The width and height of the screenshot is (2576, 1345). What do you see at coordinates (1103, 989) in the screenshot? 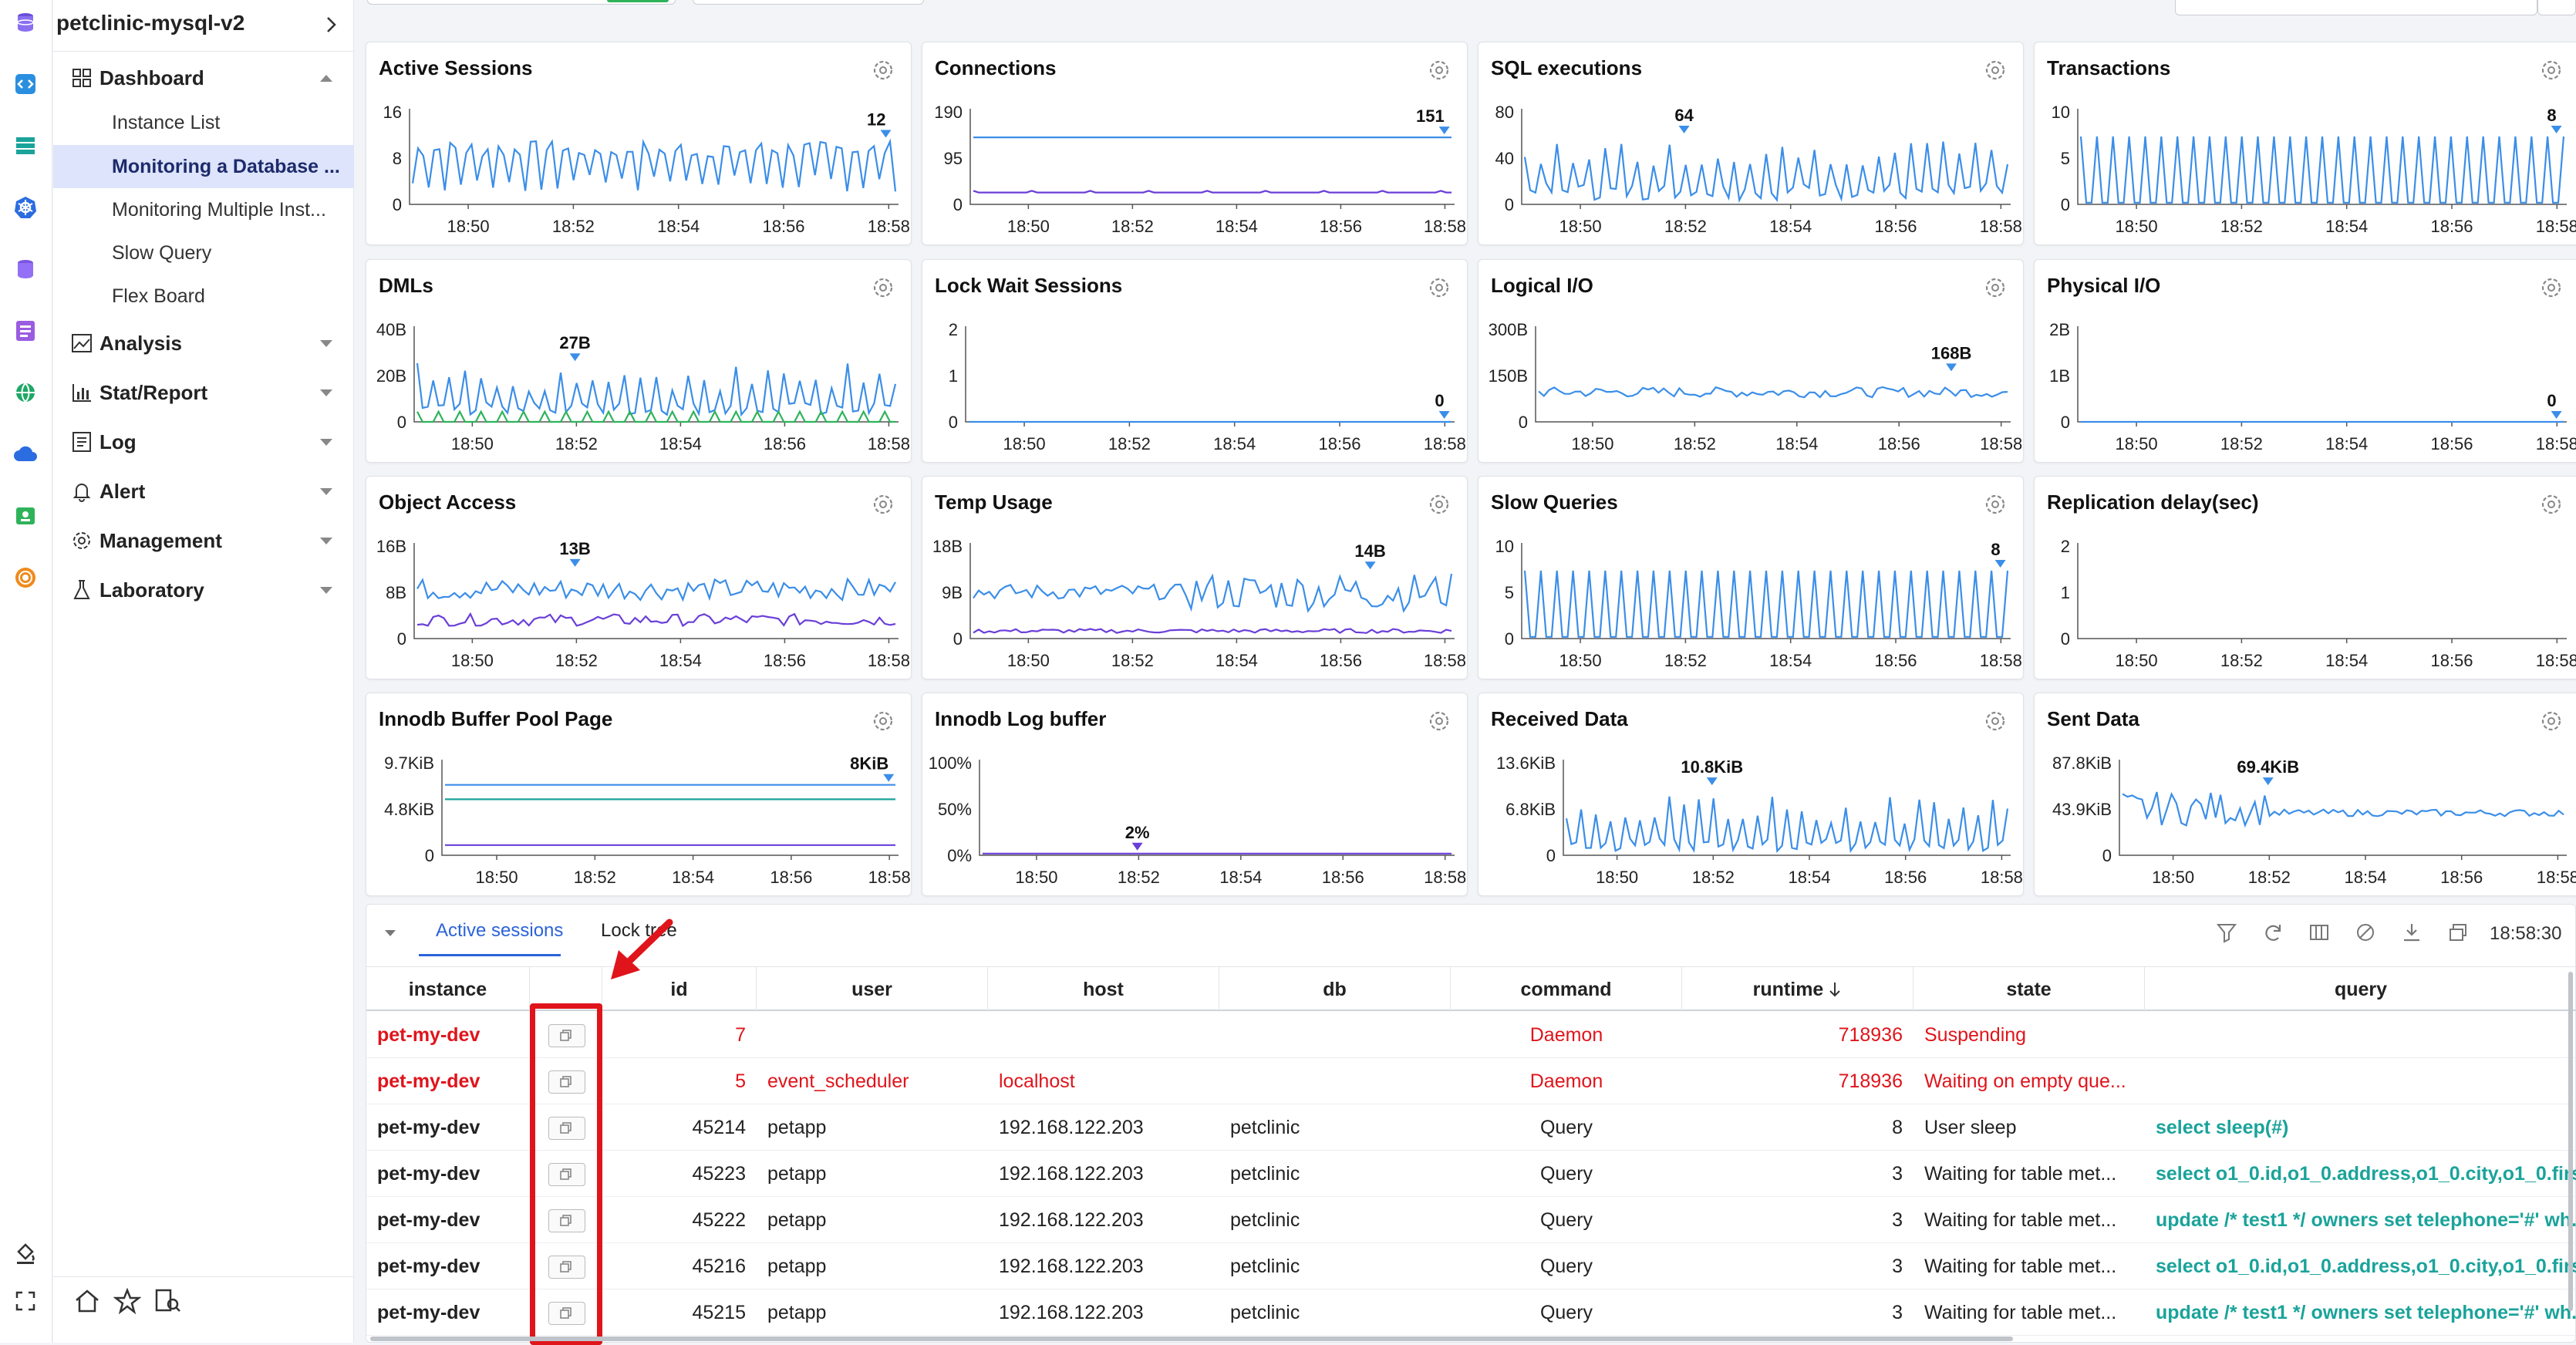
I see `col-host: host` at bounding box center [1103, 989].